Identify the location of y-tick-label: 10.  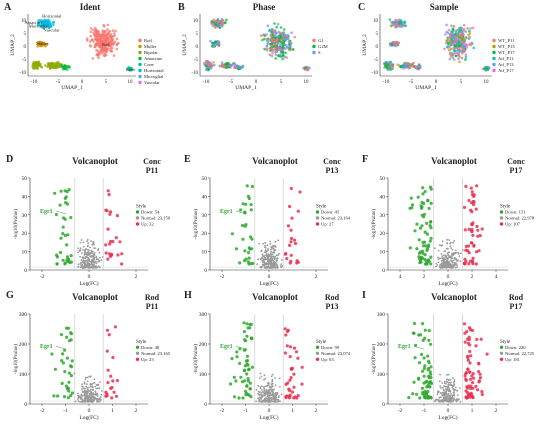
(196, 21).